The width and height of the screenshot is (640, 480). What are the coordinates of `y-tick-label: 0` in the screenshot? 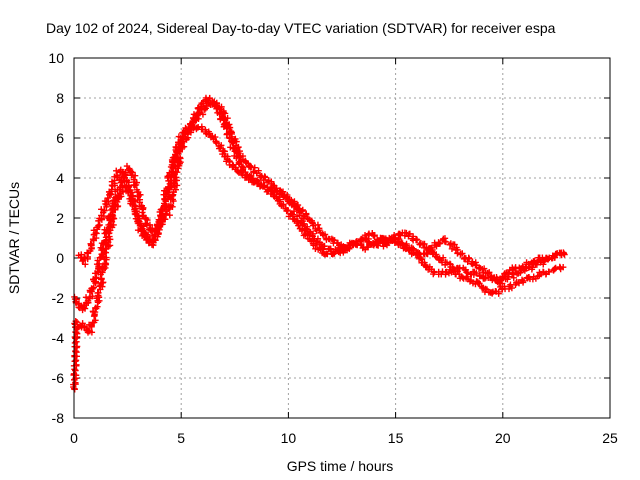 It's located at (60, 258).